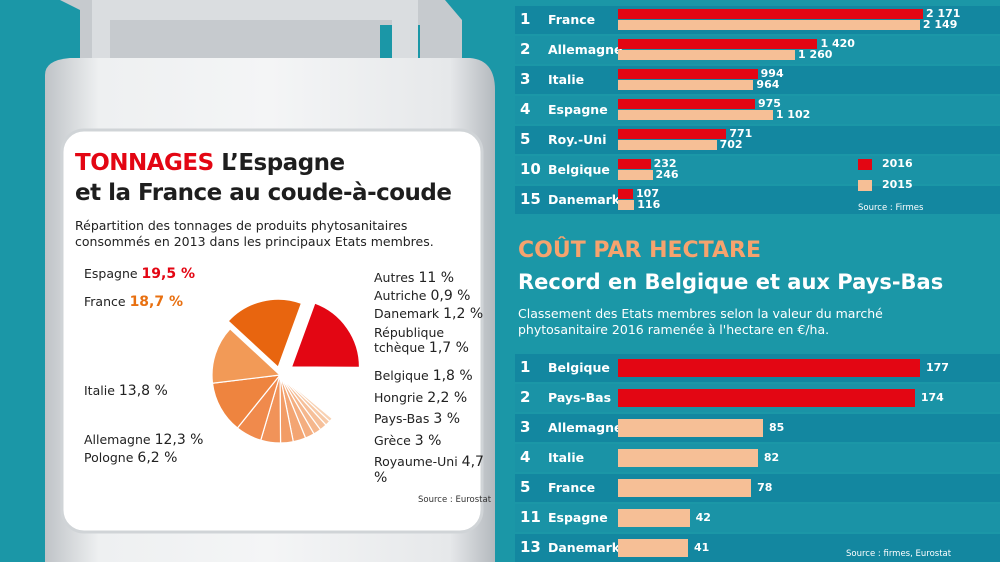 This screenshot has height=562, width=1000. Describe the element at coordinates (772, 73) in the screenshot. I see `bar-value-label: 994` at that location.